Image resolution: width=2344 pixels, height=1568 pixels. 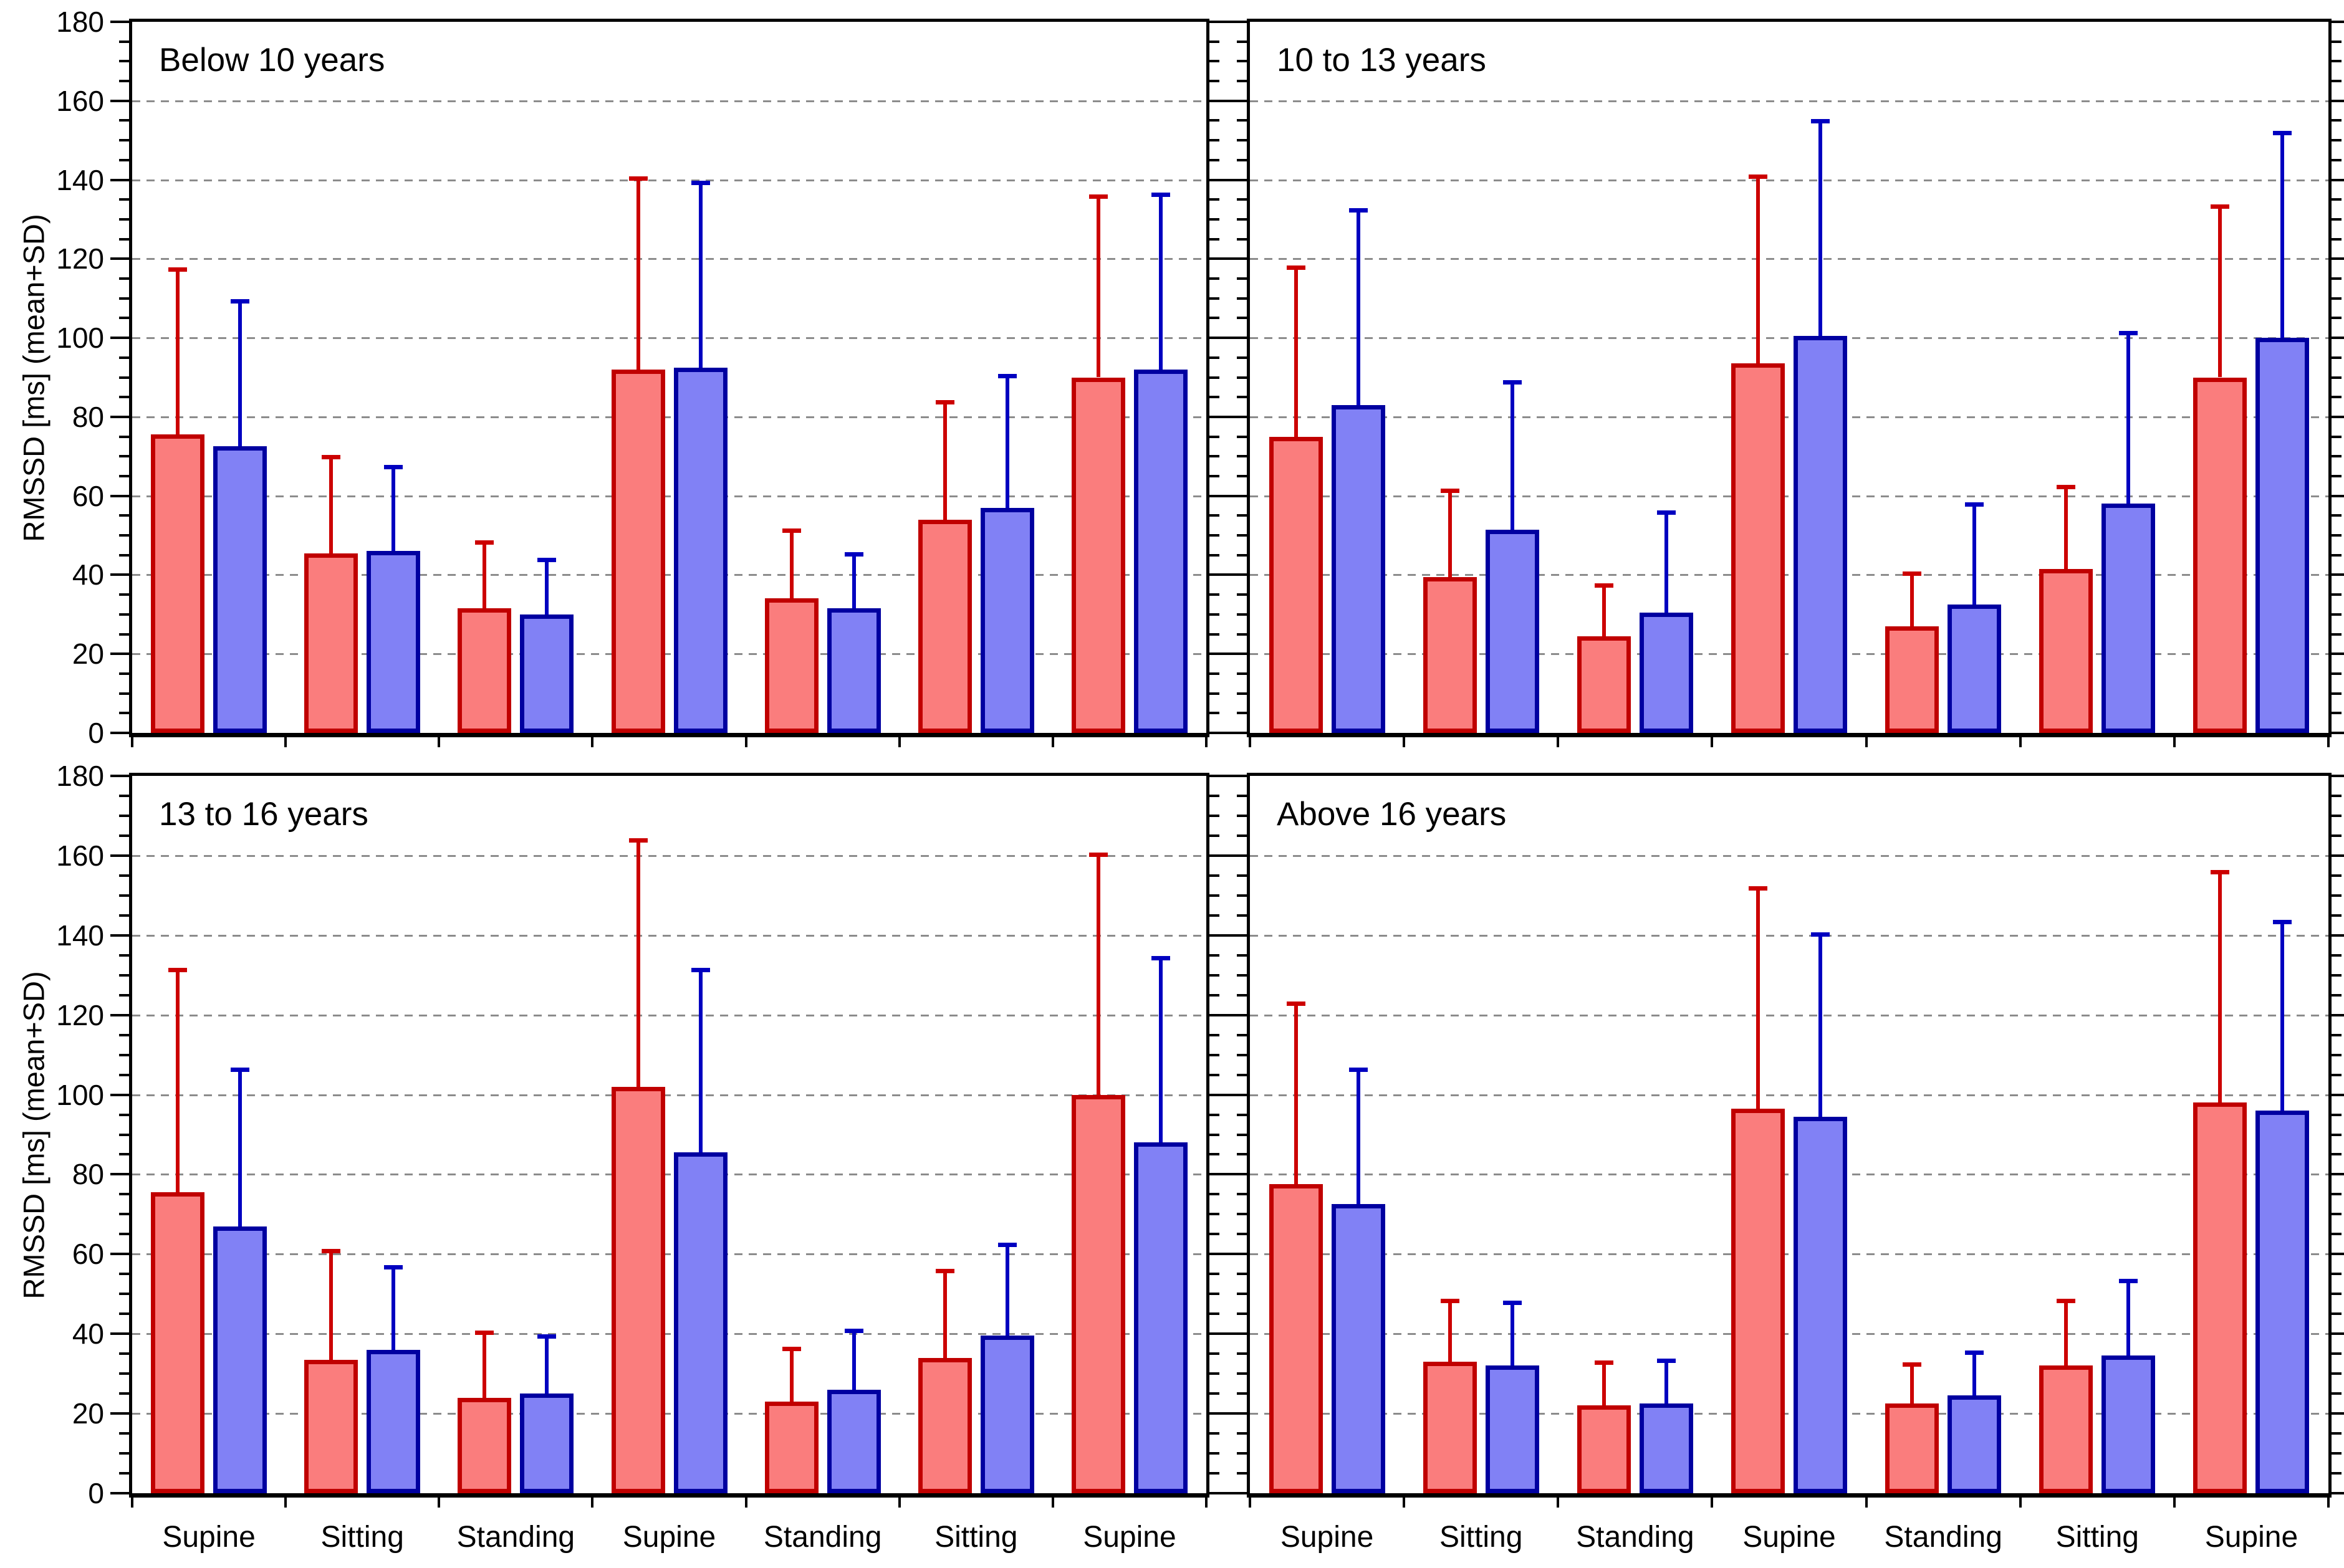 What do you see at coordinates (976, 1537) in the screenshot?
I see `category-label-bottom-left-5-Sitting: Sitting` at bounding box center [976, 1537].